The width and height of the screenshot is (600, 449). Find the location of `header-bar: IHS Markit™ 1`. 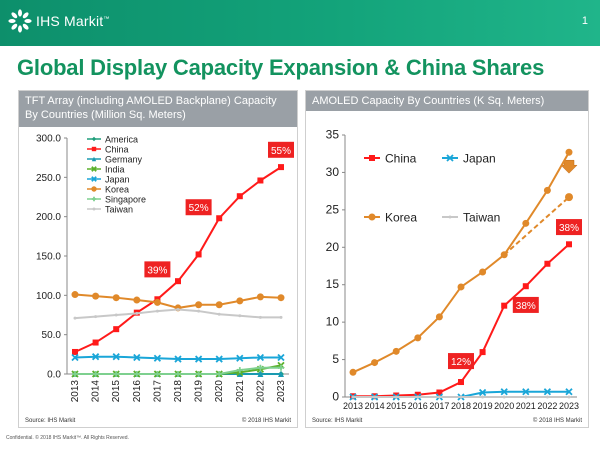

header-bar: IHS Markit™ 1 is located at coordinates (300, 23).